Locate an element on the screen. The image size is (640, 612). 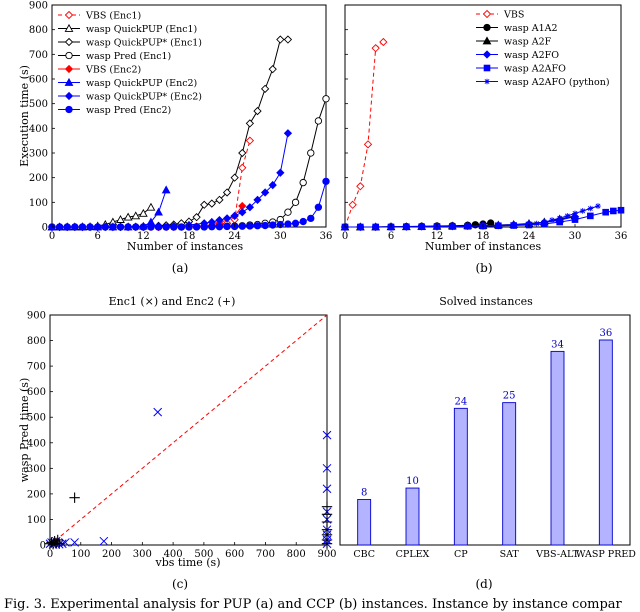
panel-a-xlabel: Number of instances is located at coordinates (185, 246).